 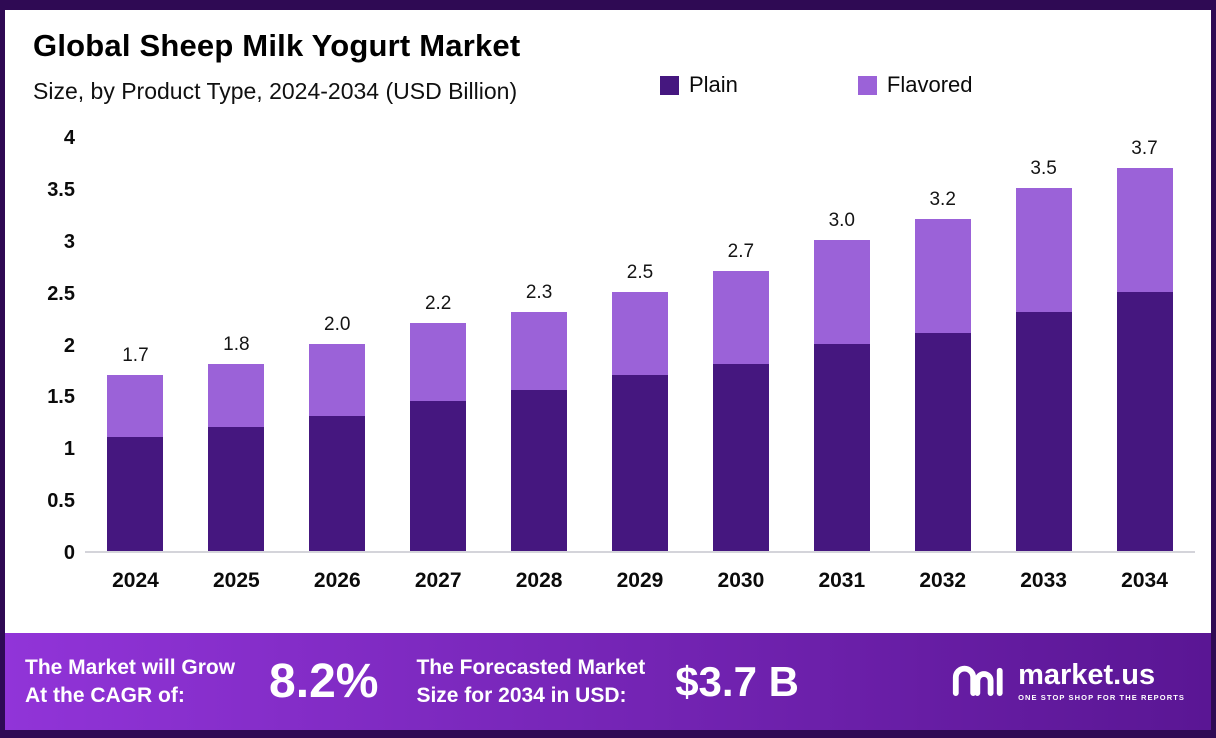 What do you see at coordinates (69, 449) in the screenshot?
I see `y-axis-tick: 1` at bounding box center [69, 449].